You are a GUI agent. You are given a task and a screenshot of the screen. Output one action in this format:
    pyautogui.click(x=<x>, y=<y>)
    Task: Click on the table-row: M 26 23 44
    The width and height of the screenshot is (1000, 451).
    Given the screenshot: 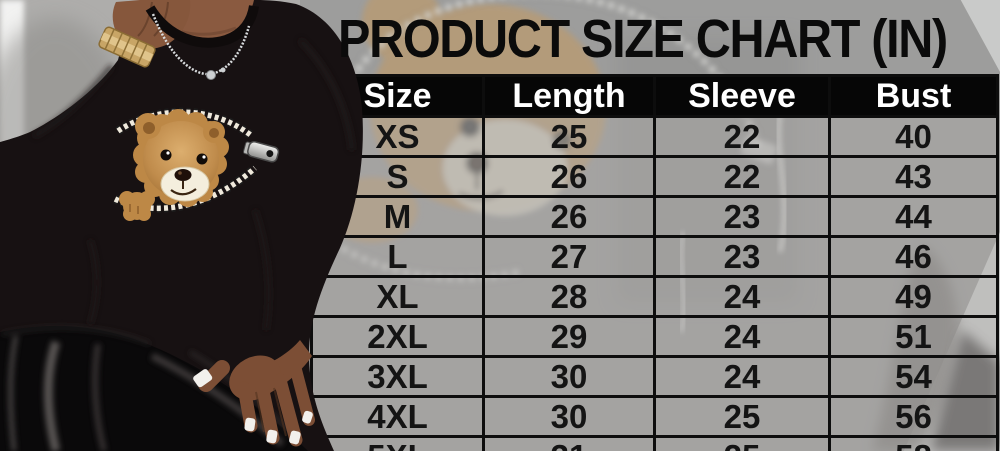 What is the action you would take?
    pyautogui.click(x=654, y=216)
    